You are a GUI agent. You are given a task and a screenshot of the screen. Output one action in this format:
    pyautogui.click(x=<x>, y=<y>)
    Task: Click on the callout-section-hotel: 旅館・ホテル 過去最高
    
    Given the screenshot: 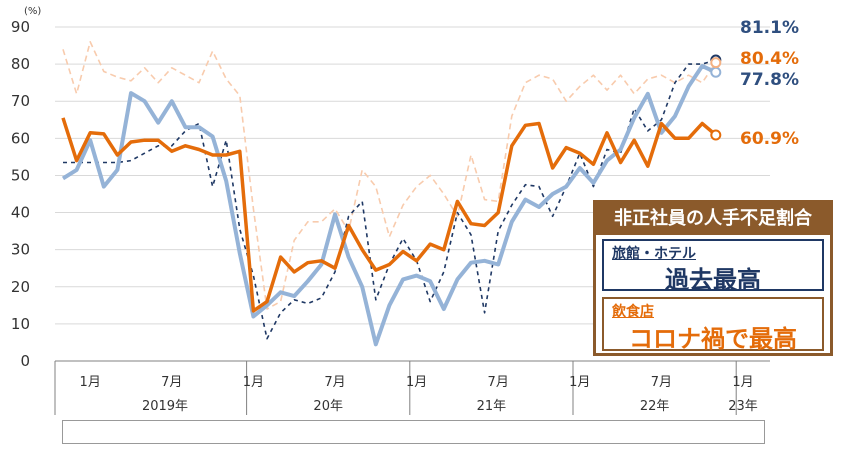 What is the action you would take?
    pyautogui.click(x=713, y=266)
    